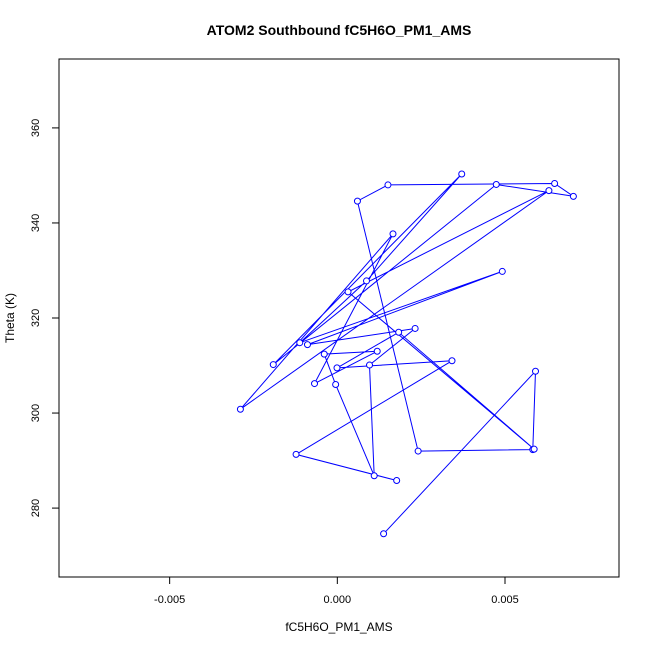  I want to click on y-axis: 280 300 320 340 360, so click(45, 318).